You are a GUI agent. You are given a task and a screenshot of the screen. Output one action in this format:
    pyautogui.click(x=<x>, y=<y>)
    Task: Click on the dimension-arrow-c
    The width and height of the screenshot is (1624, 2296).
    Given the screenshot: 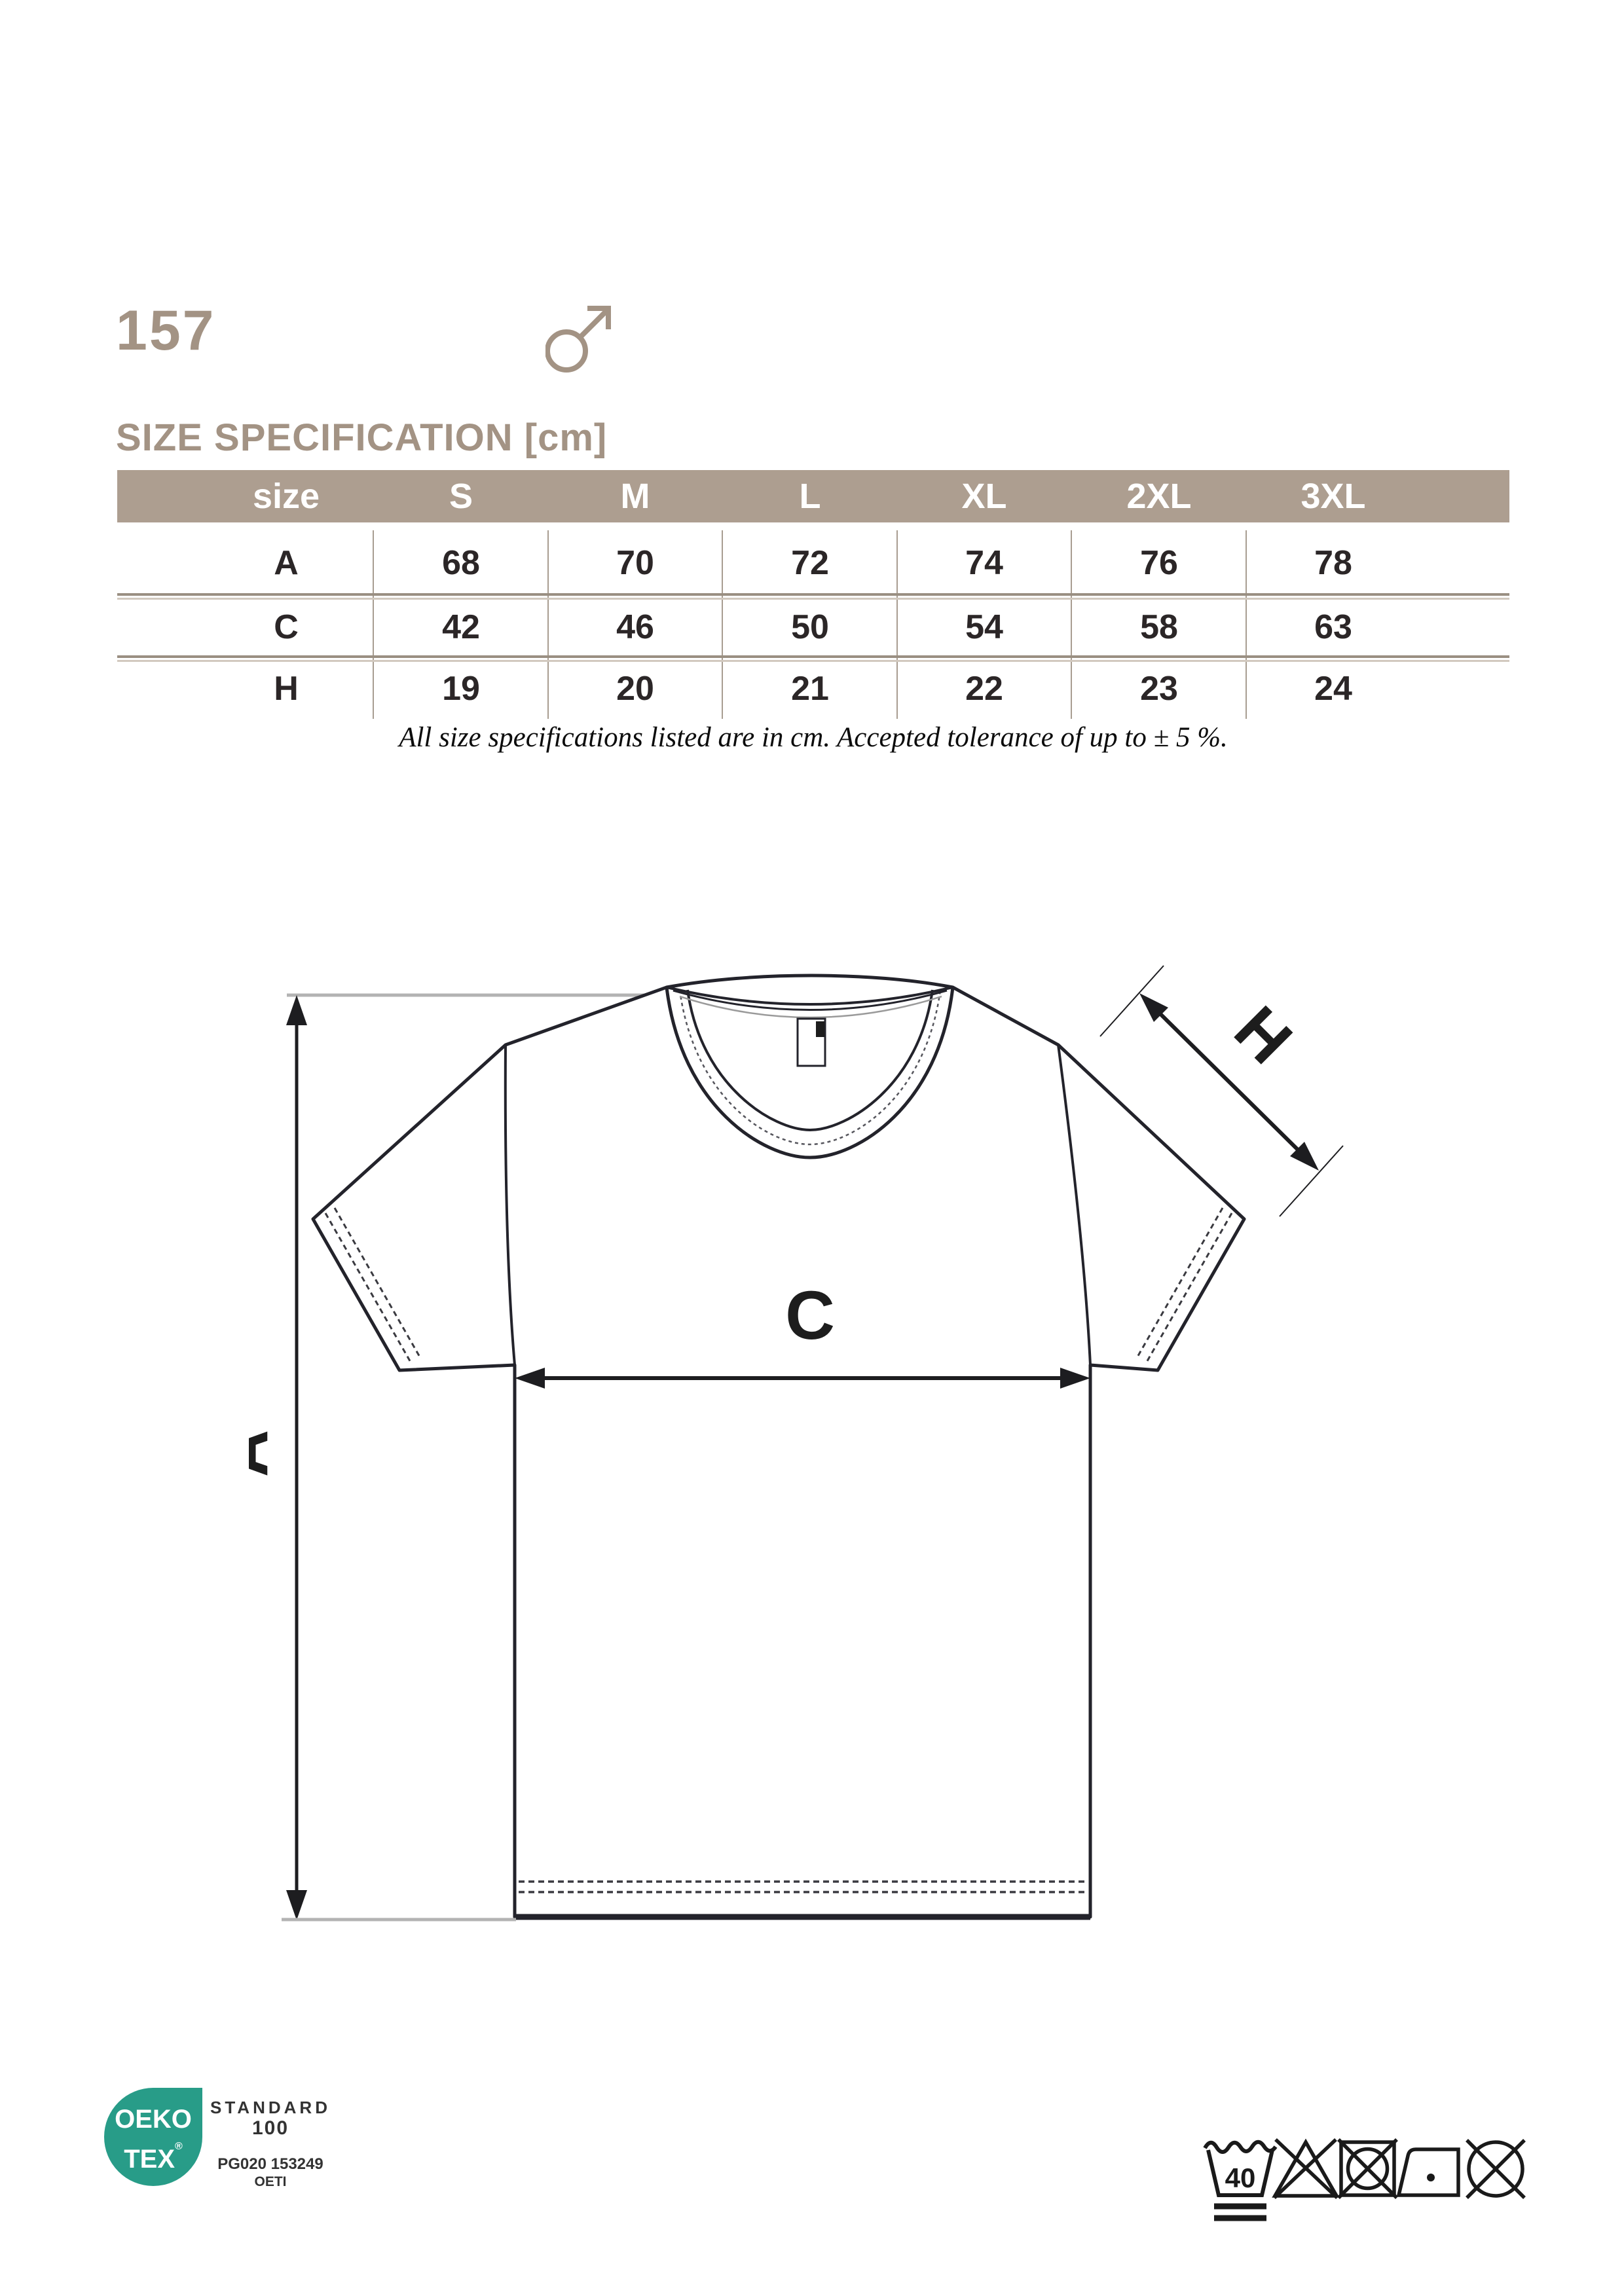 What is the action you would take?
    pyautogui.click(x=802, y=1378)
    